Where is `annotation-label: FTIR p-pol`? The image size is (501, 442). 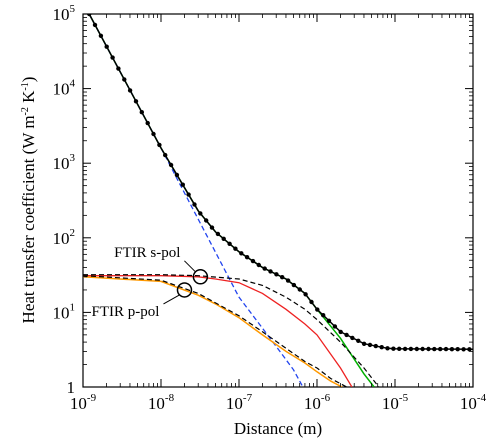
annotation-label: FTIR p-pol is located at coordinates (126, 312).